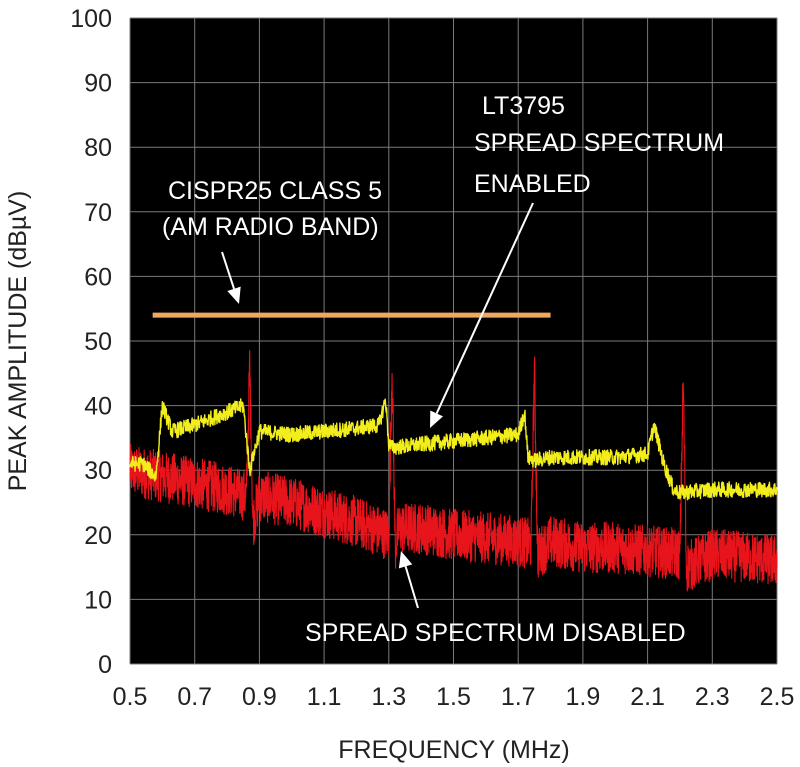 This screenshot has width=800, height=767. I want to click on x-tick-label: 1.9, so click(583, 697).